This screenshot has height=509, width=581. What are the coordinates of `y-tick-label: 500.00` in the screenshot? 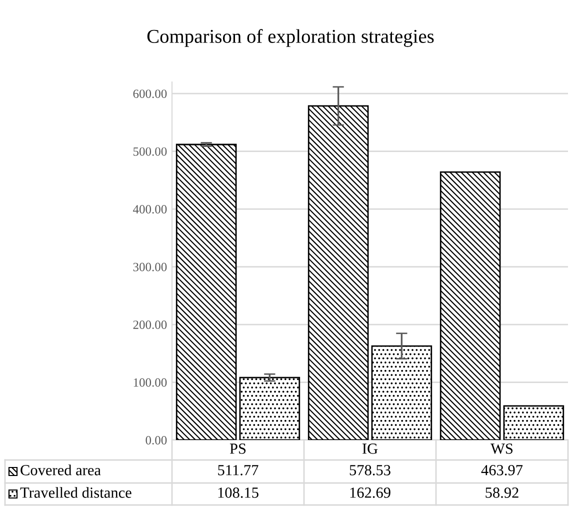 It's located at (150, 151).